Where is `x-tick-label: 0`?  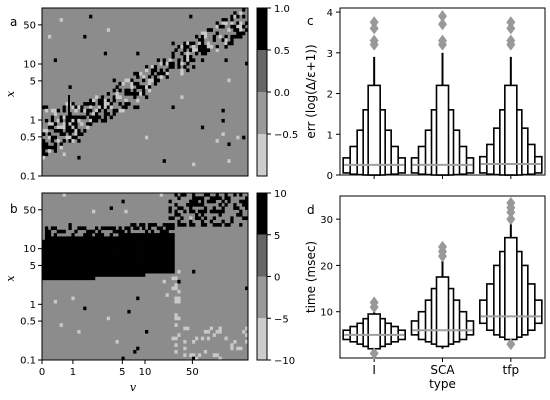
x-tick-label: 0 is located at coordinates (42, 372).